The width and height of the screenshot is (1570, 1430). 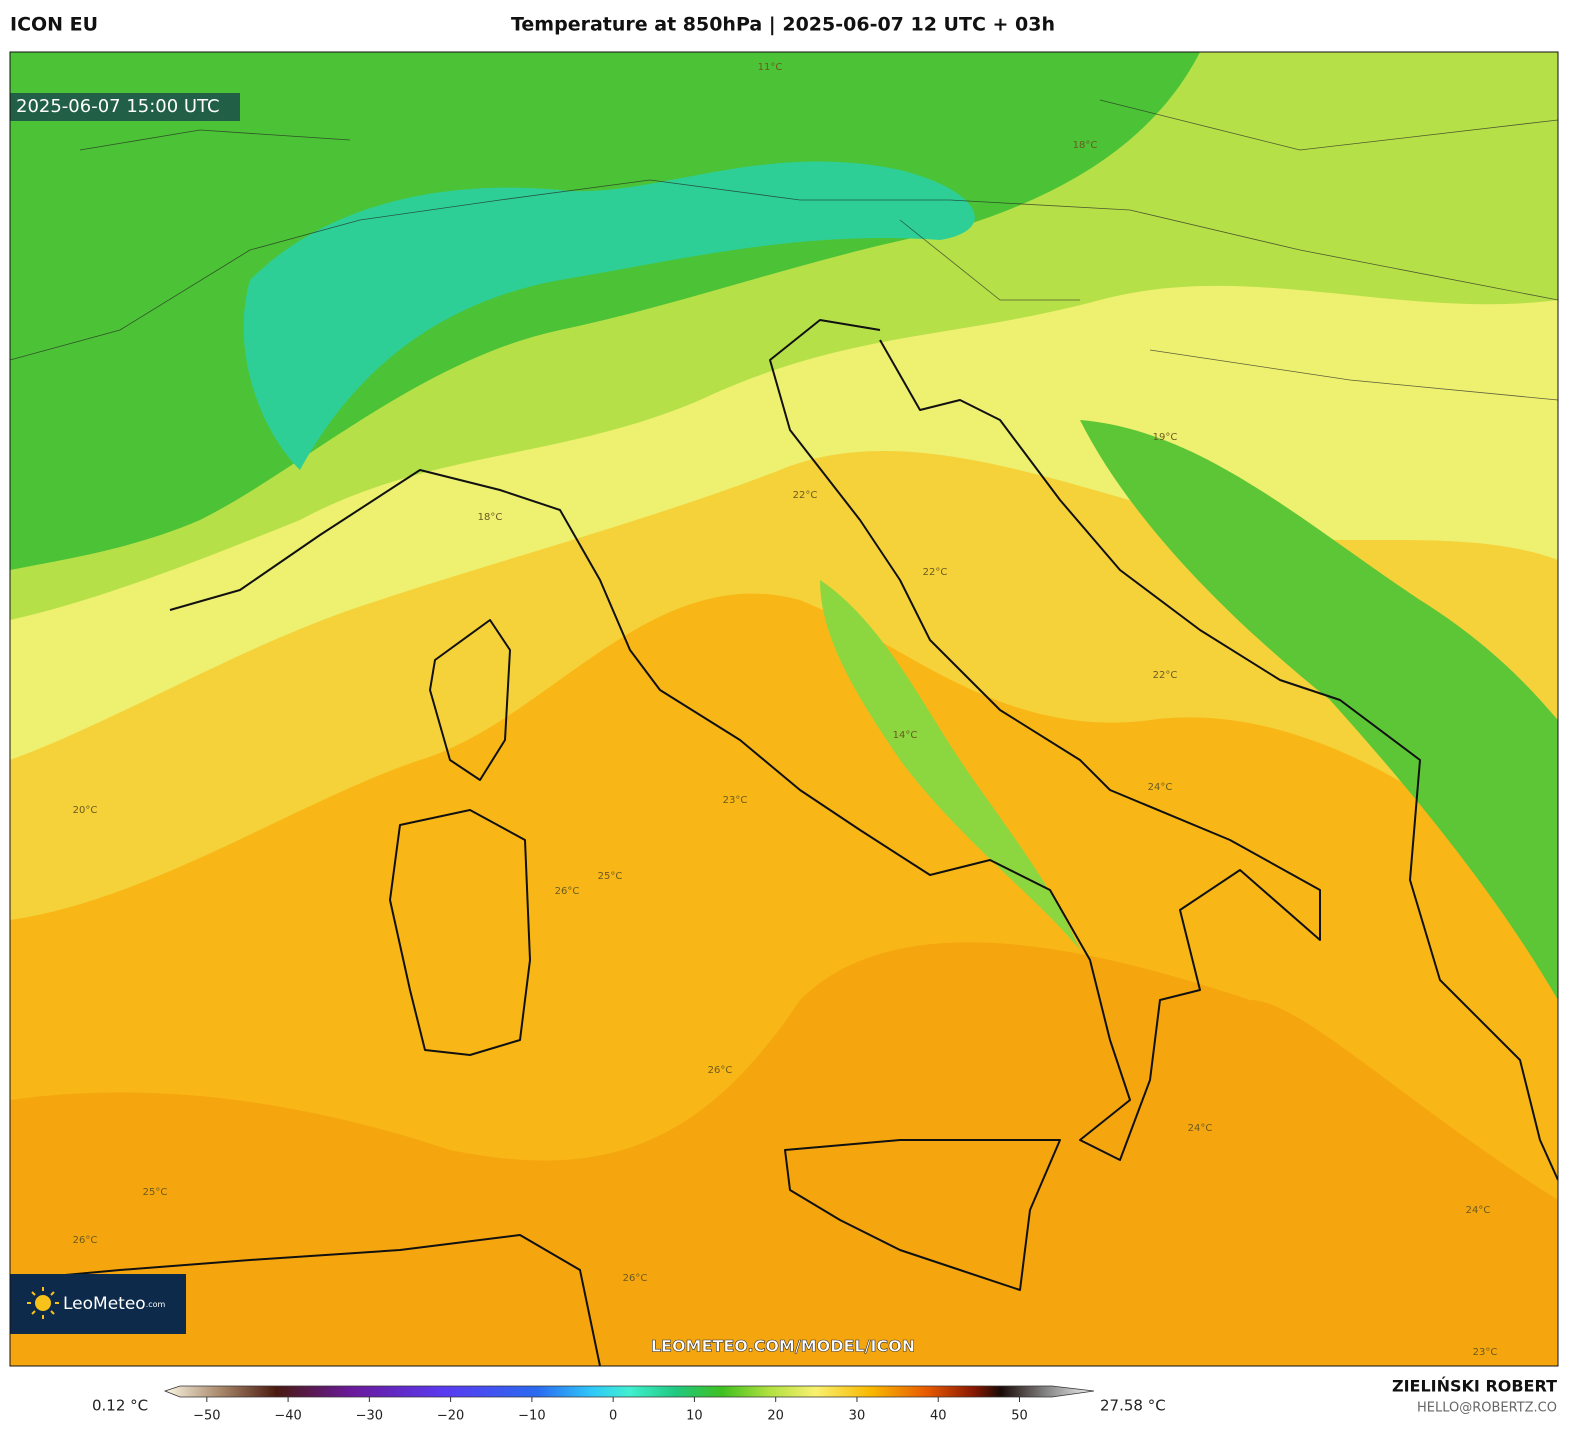 What do you see at coordinates (287, 1416) in the screenshot?
I see `colorbar-tick-label: −40` at bounding box center [287, 1416].